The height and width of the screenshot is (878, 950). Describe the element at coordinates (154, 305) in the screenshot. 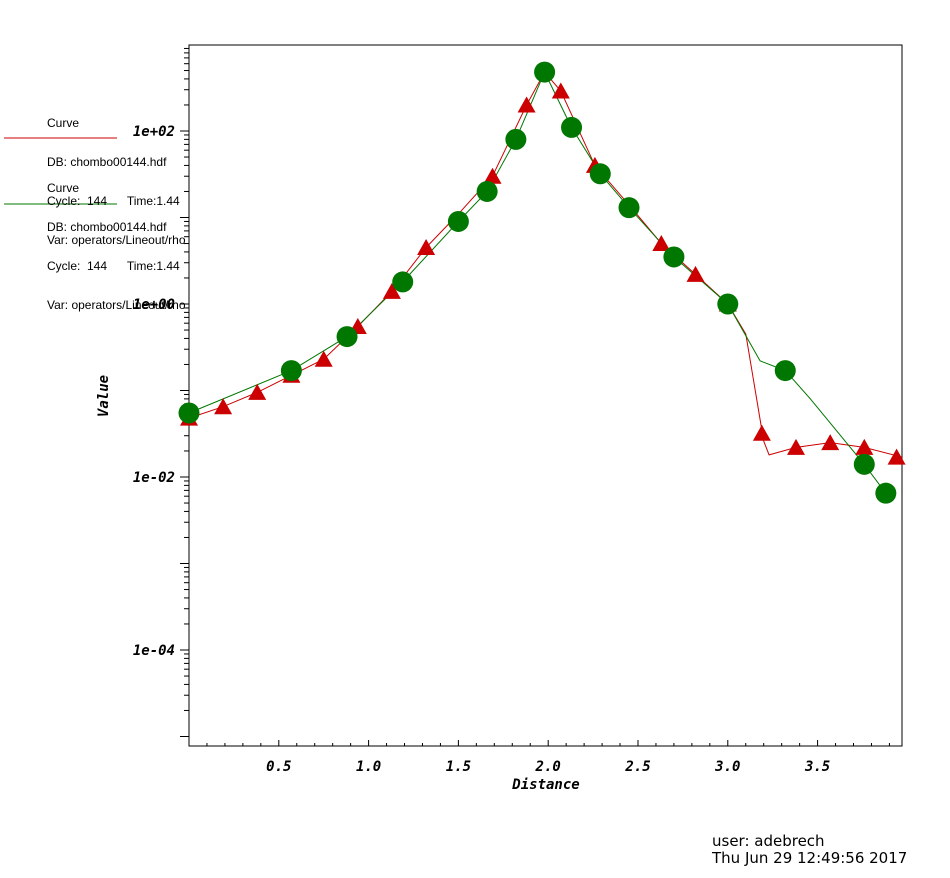

I see `y-tick-label: 1e+00` at that location.